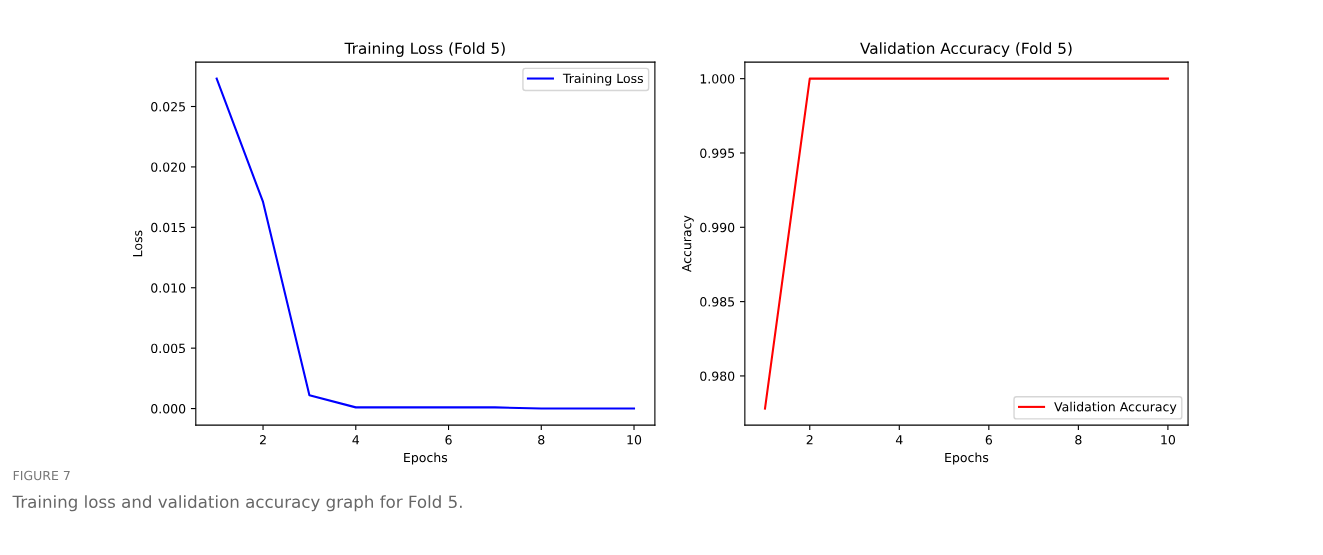  Describe the element at coordinates (41, 475) in the screenshot. I see `caption: FIGURE 7` at that location.